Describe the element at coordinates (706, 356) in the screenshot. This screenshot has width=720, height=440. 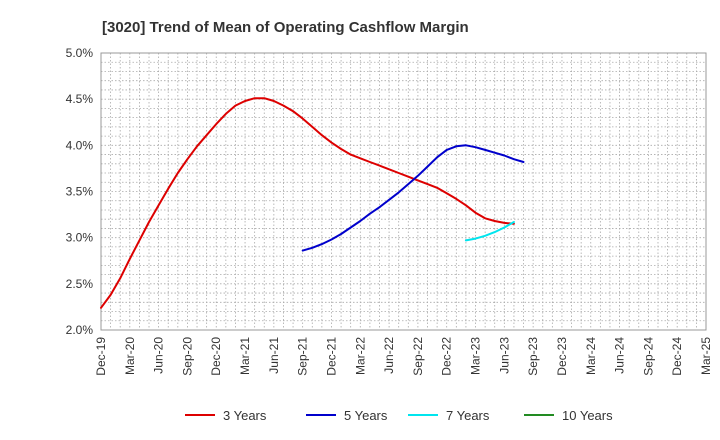
I see `x-tick-label: Mar-25` at that location.